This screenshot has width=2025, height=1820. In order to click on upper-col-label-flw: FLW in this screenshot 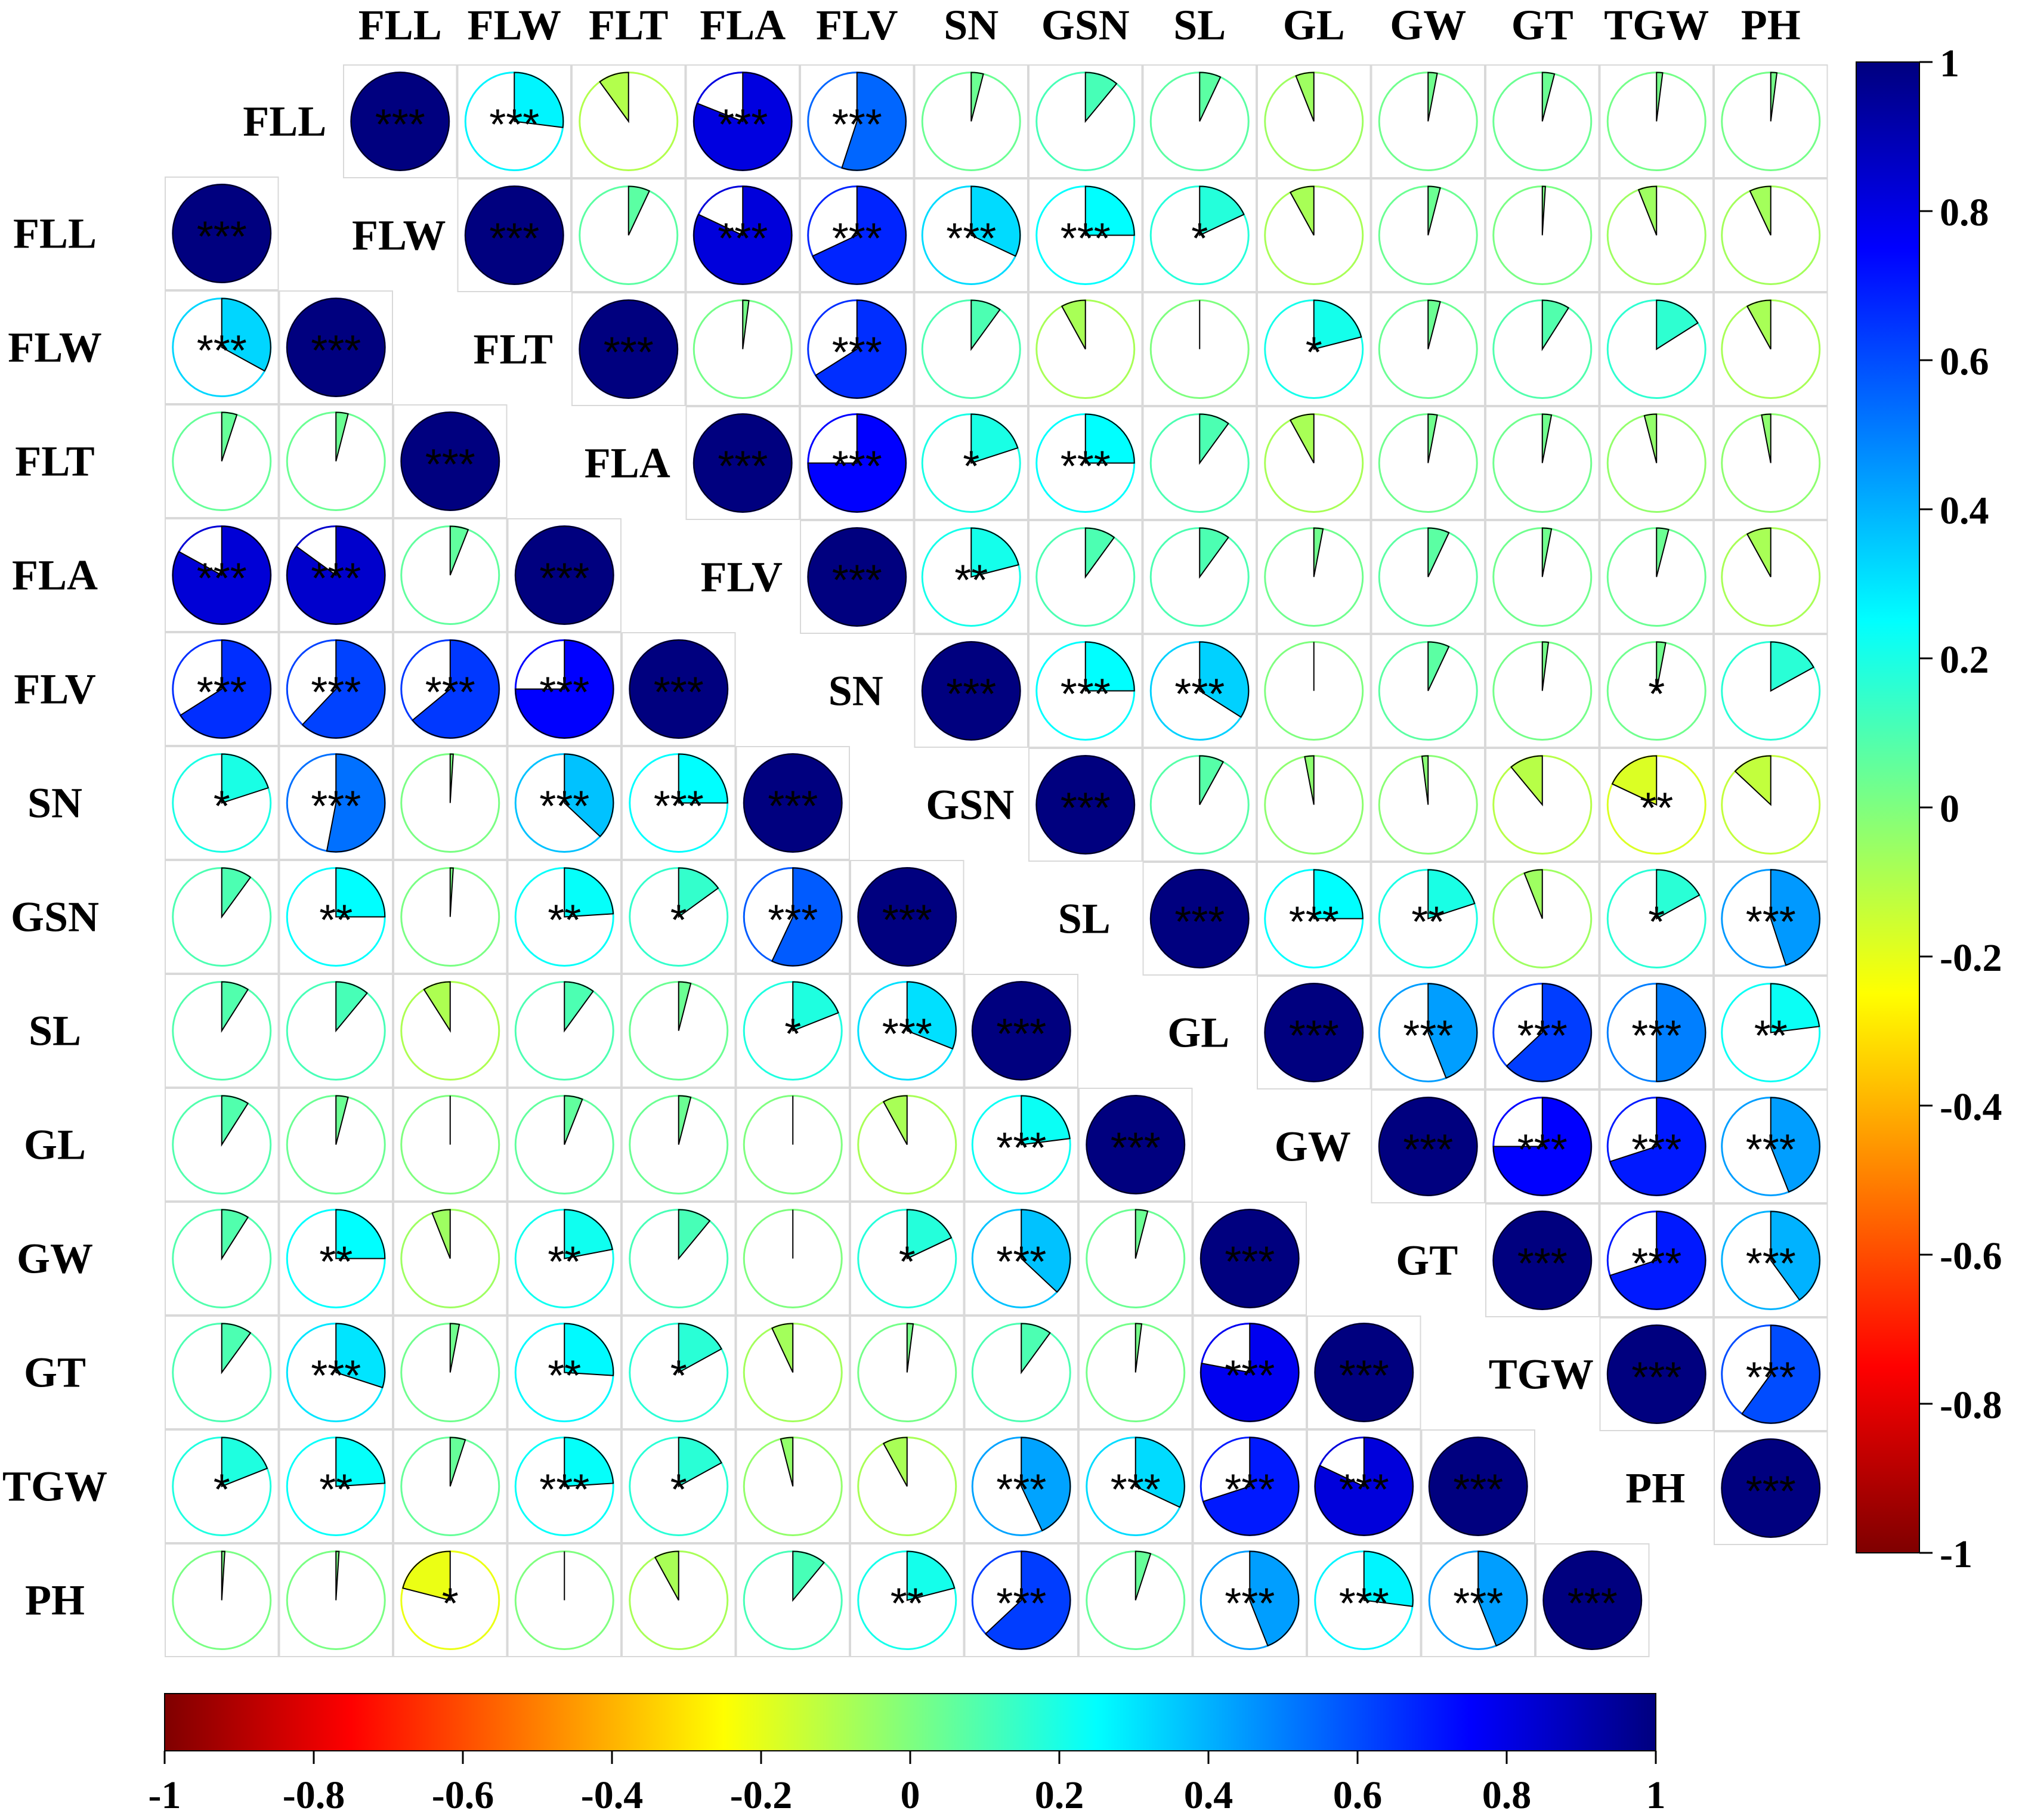, I will do `click(514, 25)`.